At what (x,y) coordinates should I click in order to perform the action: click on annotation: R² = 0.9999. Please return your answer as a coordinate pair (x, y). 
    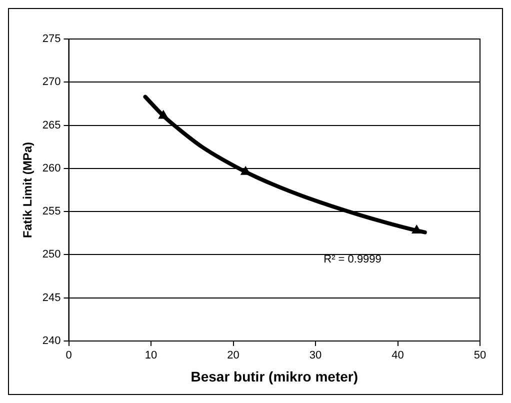
    Looking at the image, I should click on (353, 259).